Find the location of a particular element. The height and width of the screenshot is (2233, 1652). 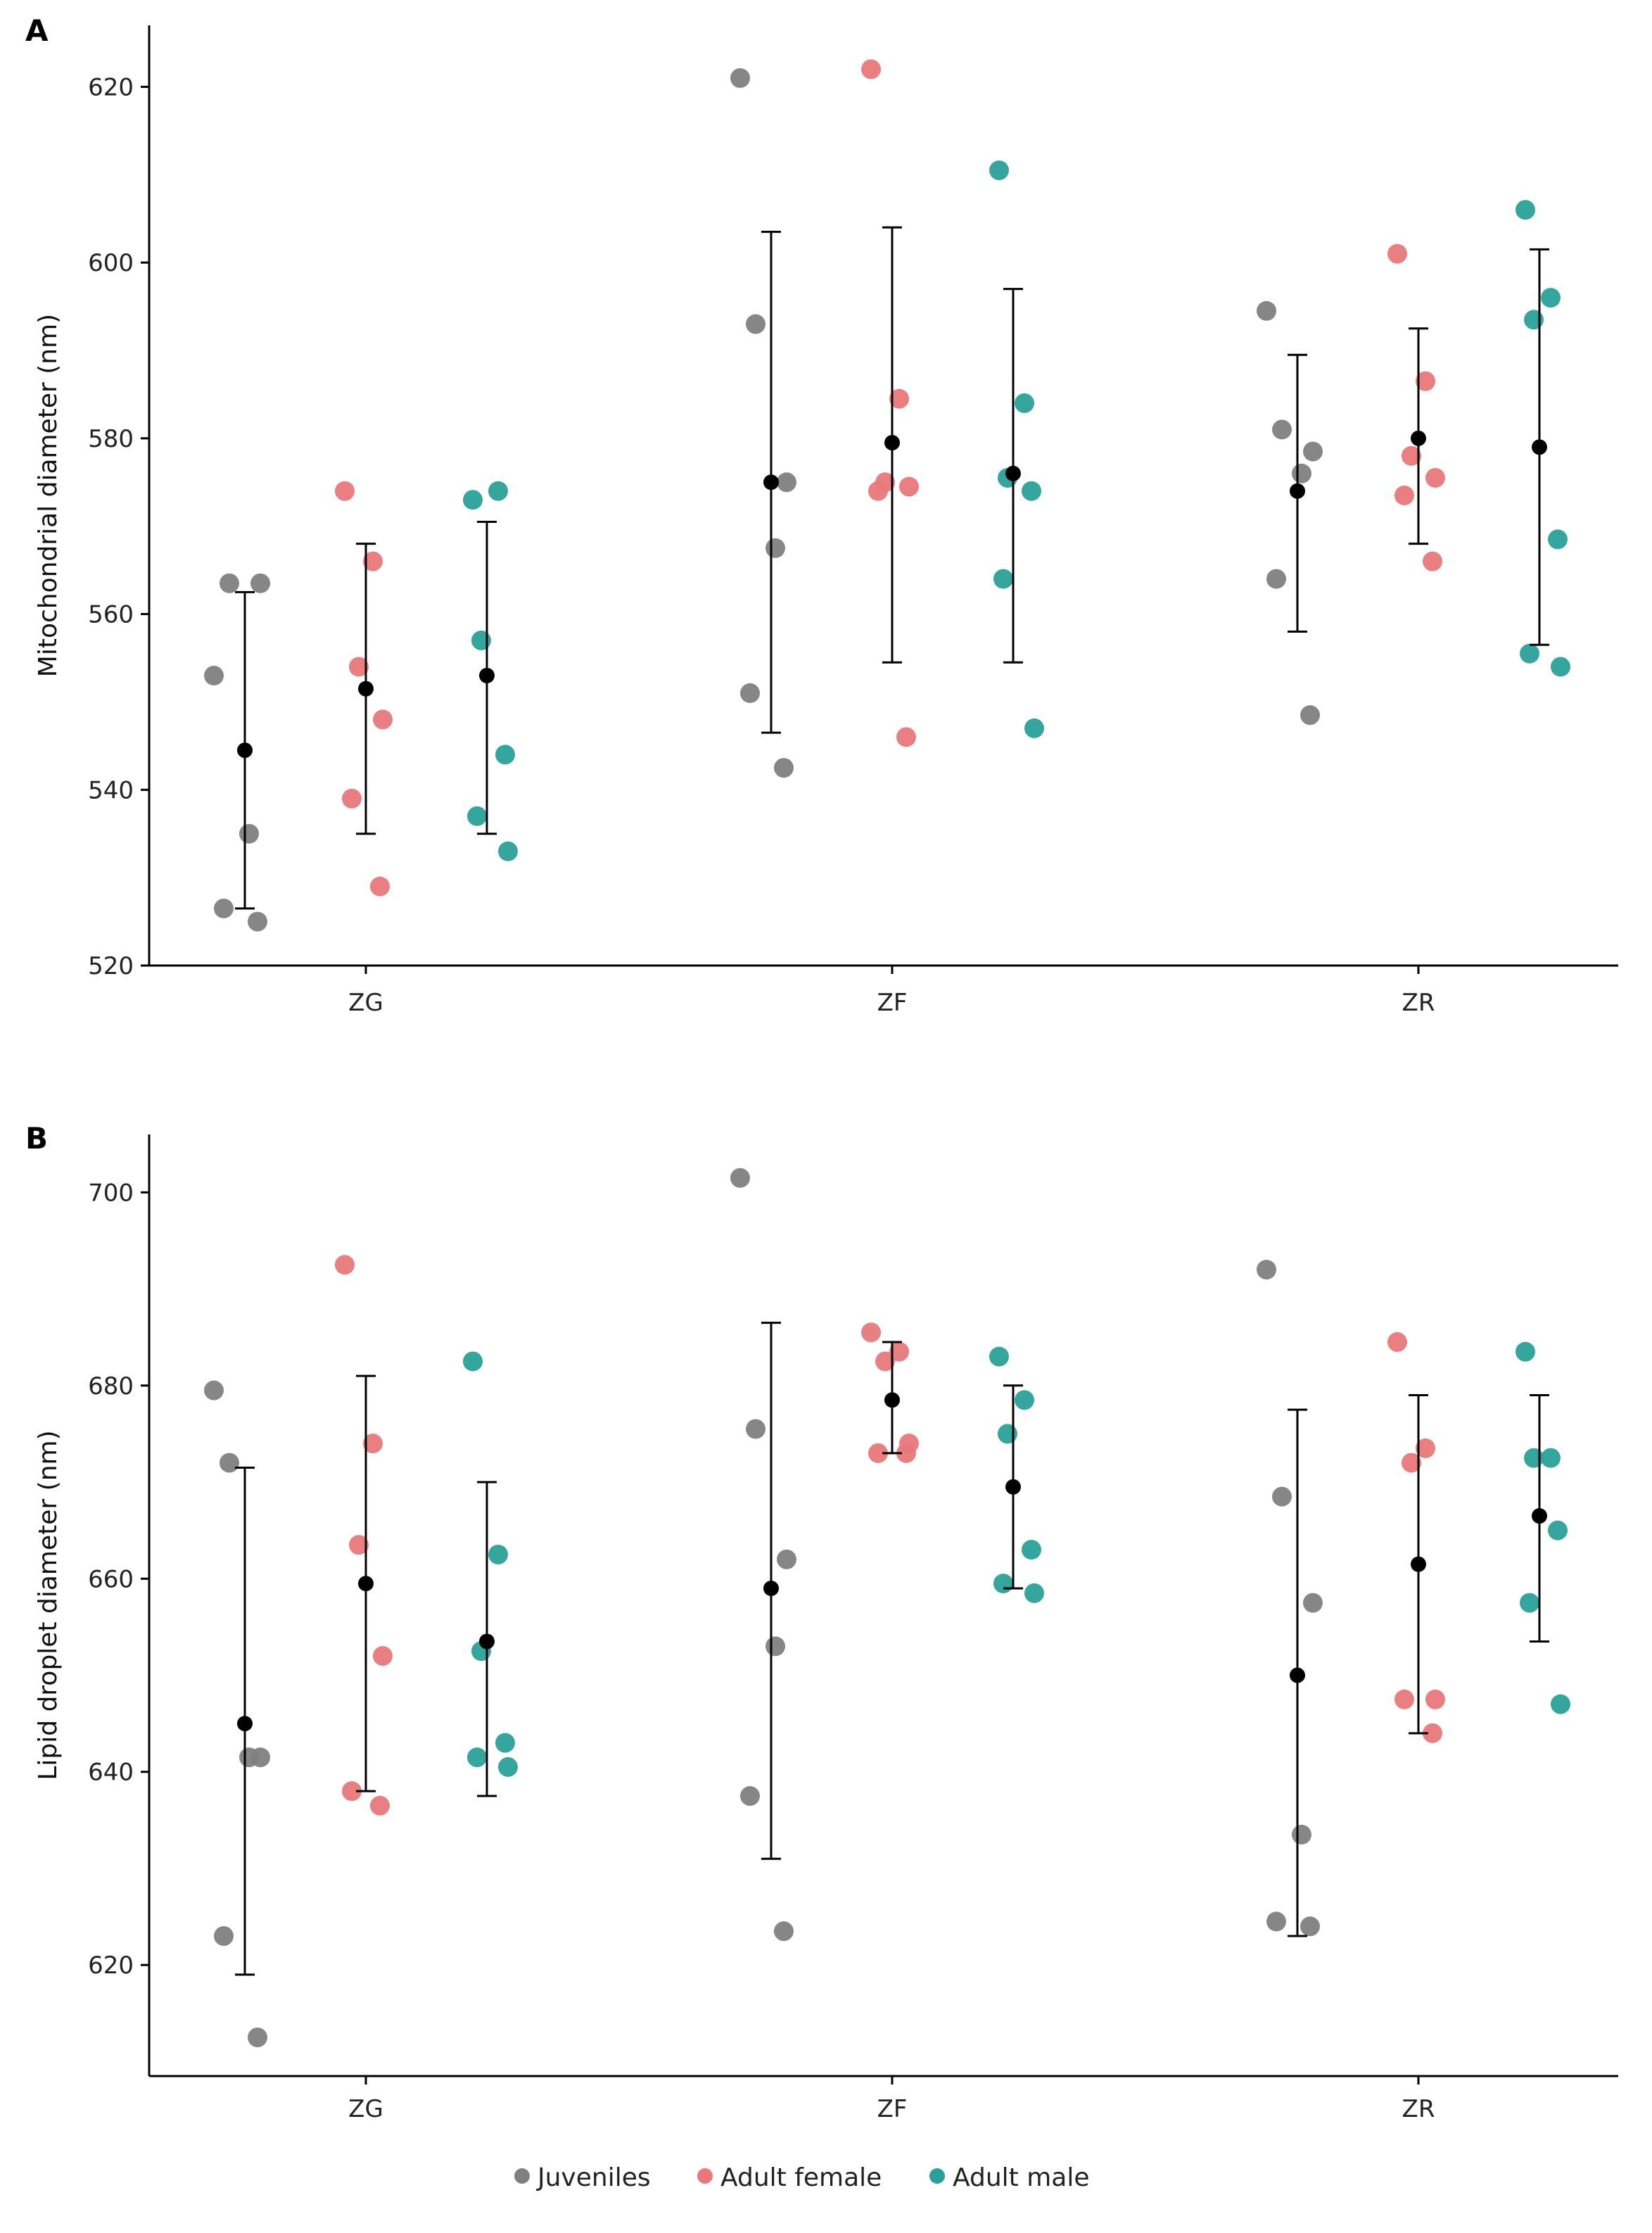

y-tick-label: 660 is located at coordinates (111, 1579).